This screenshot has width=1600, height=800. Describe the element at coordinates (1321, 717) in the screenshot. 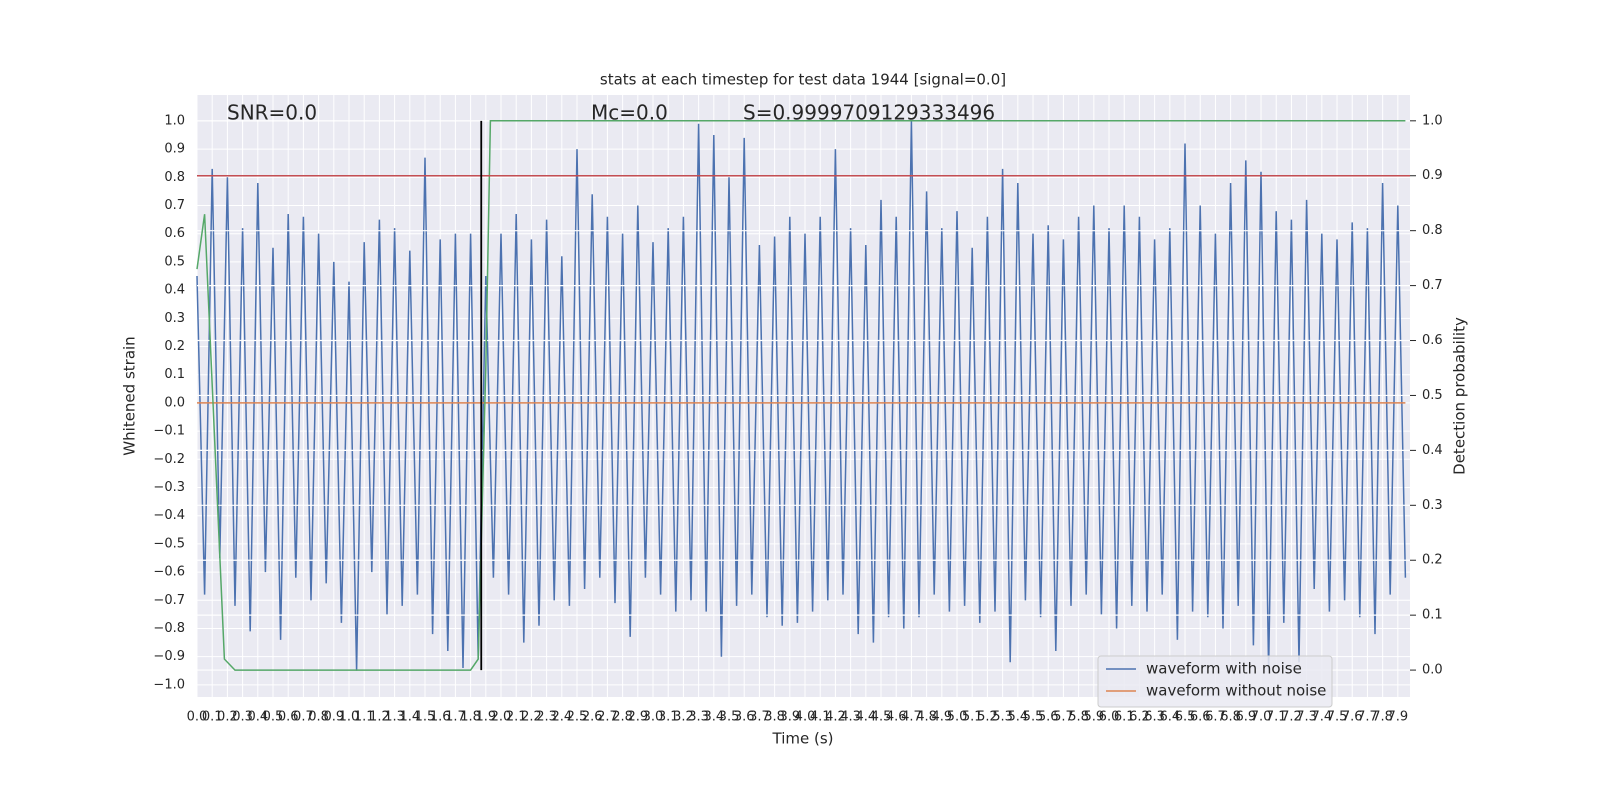

I see `x-tick-label: 7.4` at that location.